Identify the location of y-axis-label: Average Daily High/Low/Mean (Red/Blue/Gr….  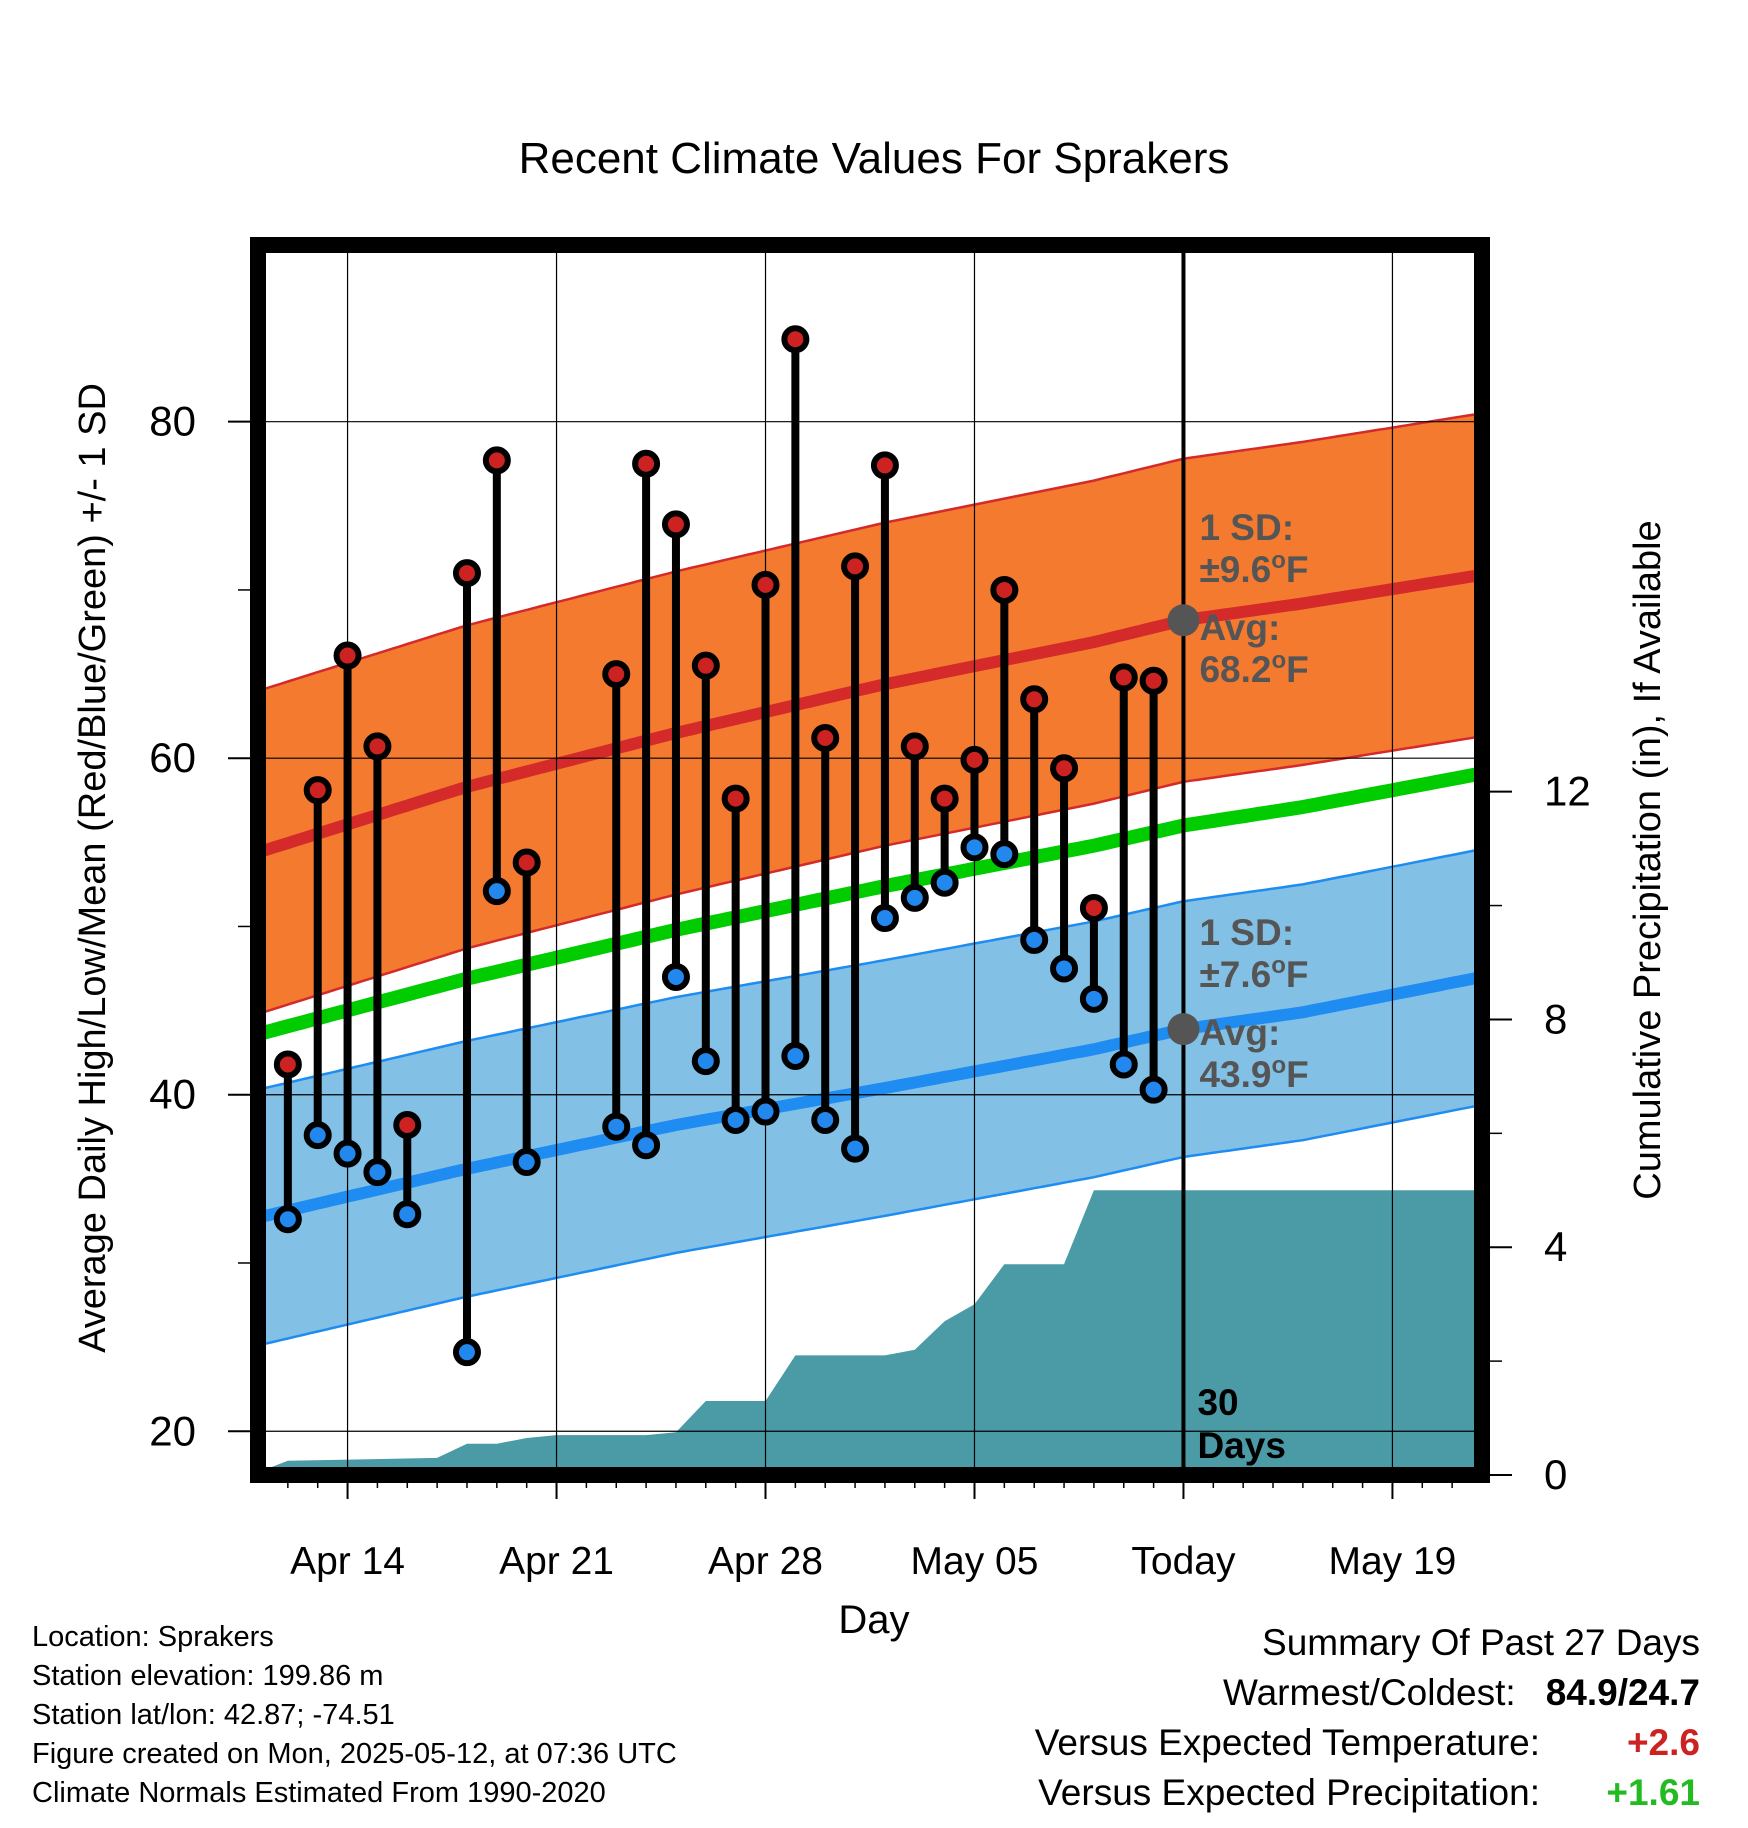
(93, 868).